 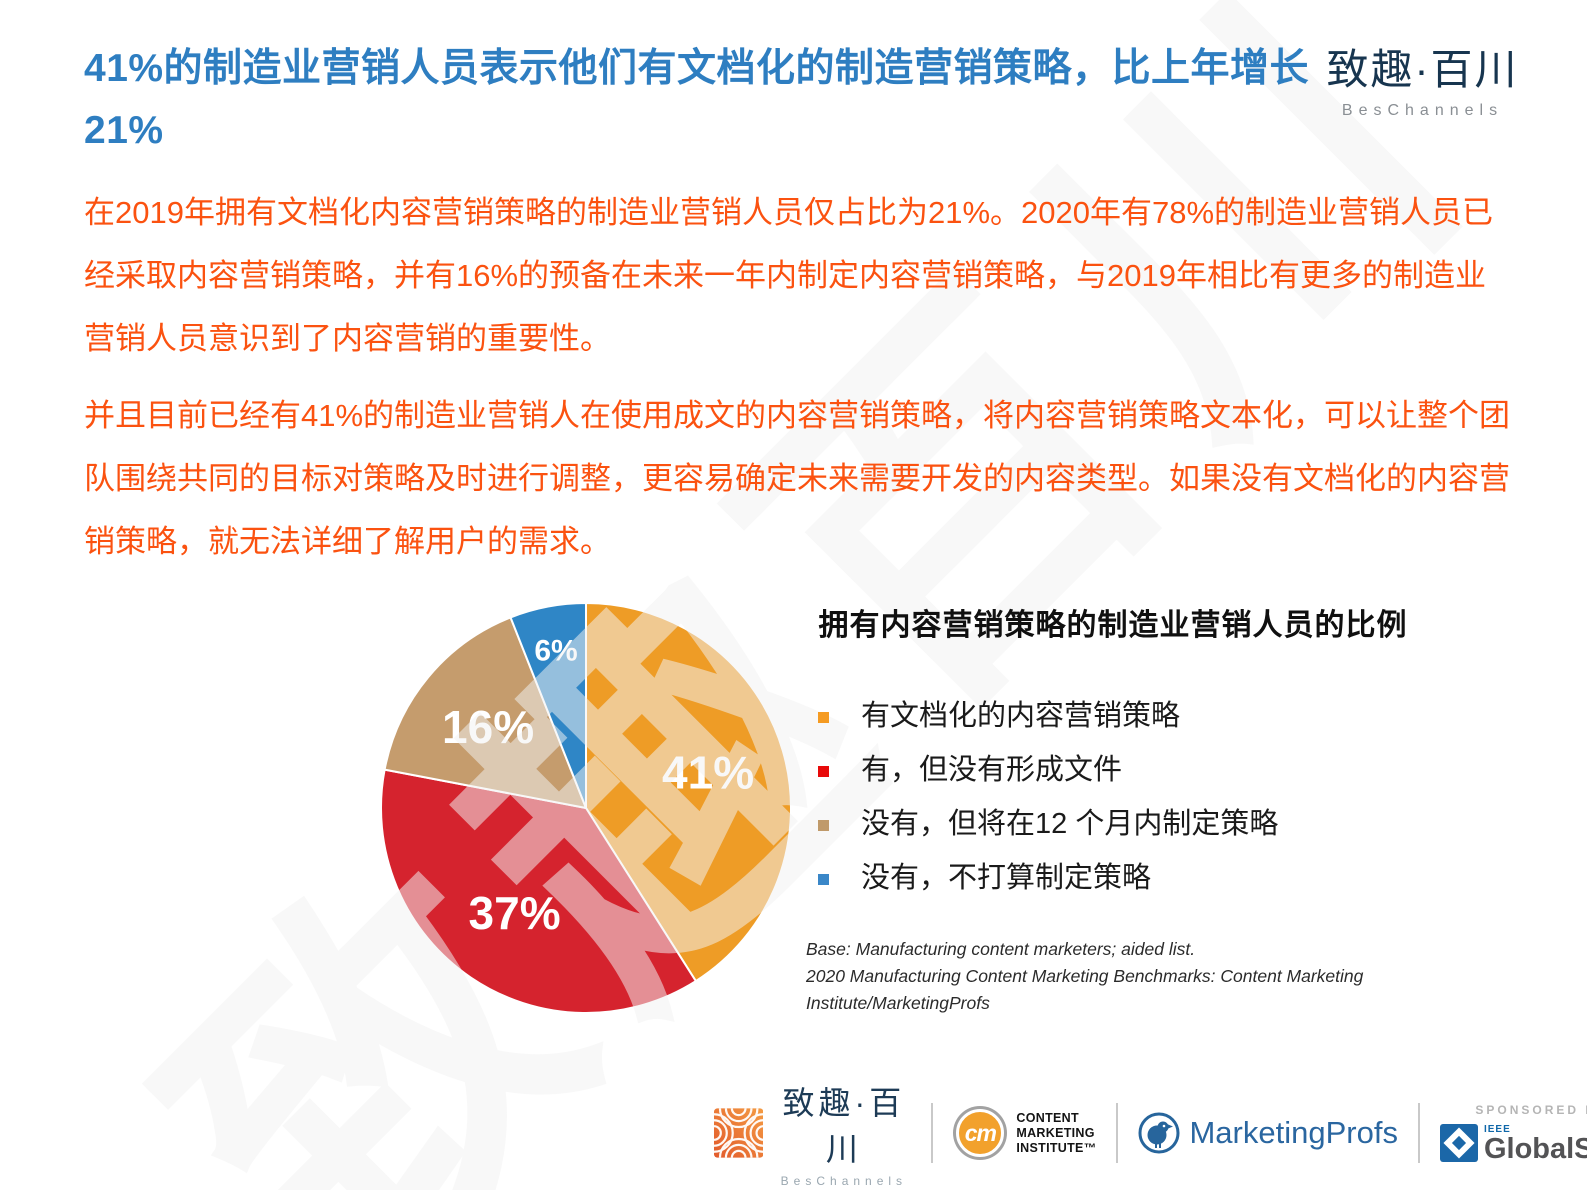 I want to click on legend-item-2: 没有，但将在12 个月内制定策略, so click(x=1113, y=821).